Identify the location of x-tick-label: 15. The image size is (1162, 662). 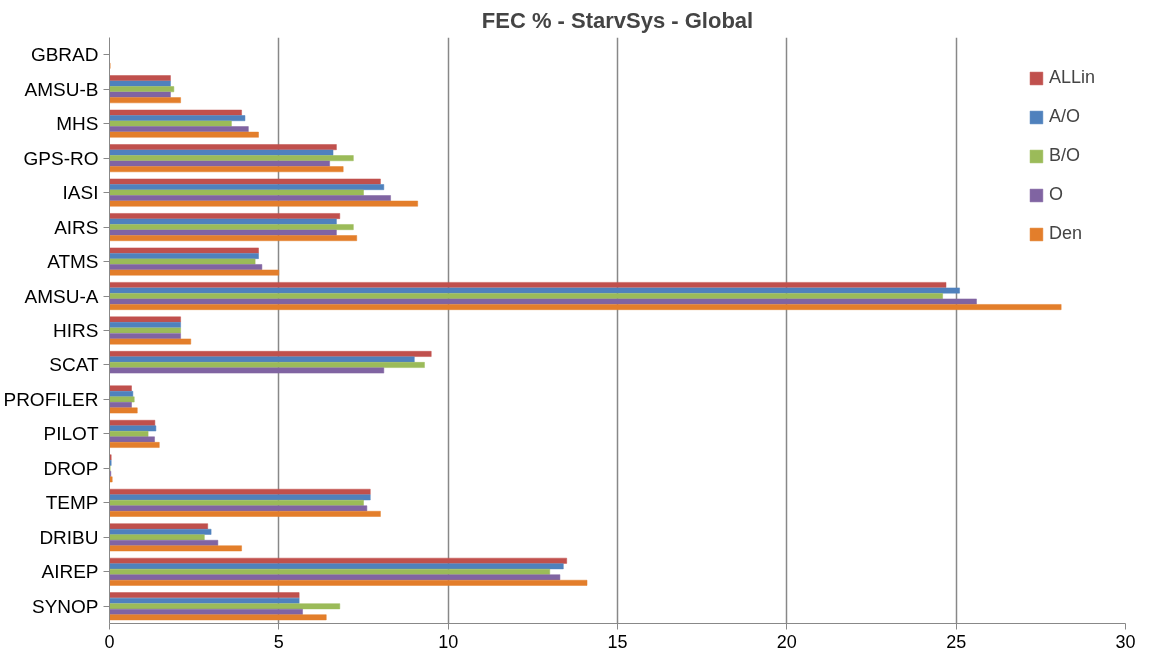
(617, 641).